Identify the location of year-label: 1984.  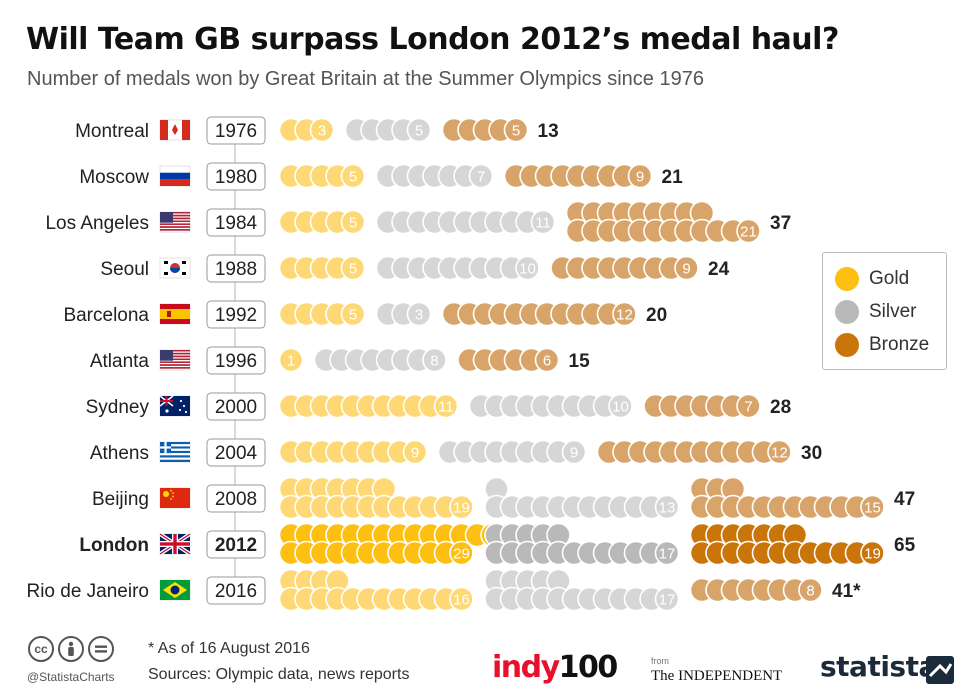
(236, 223).